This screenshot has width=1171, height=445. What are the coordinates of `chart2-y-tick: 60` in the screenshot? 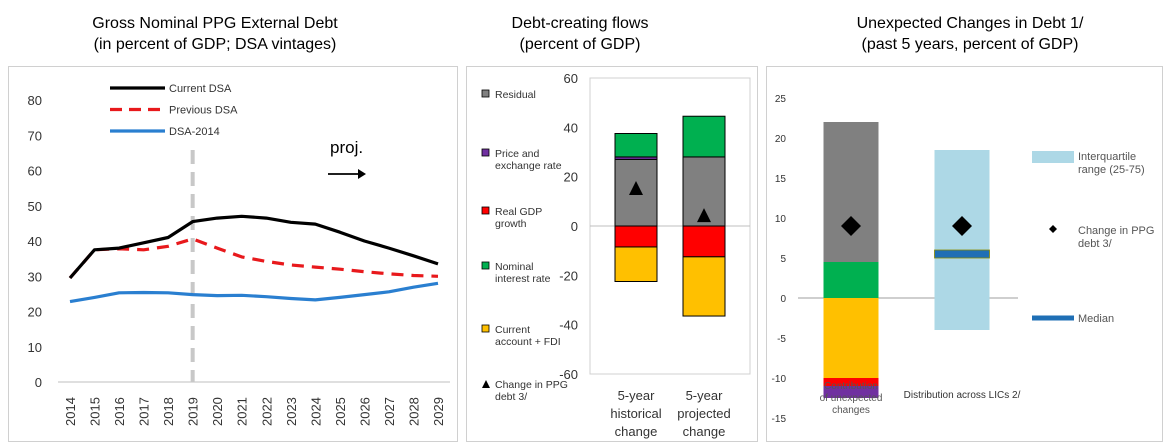 It's located at (571, 78).